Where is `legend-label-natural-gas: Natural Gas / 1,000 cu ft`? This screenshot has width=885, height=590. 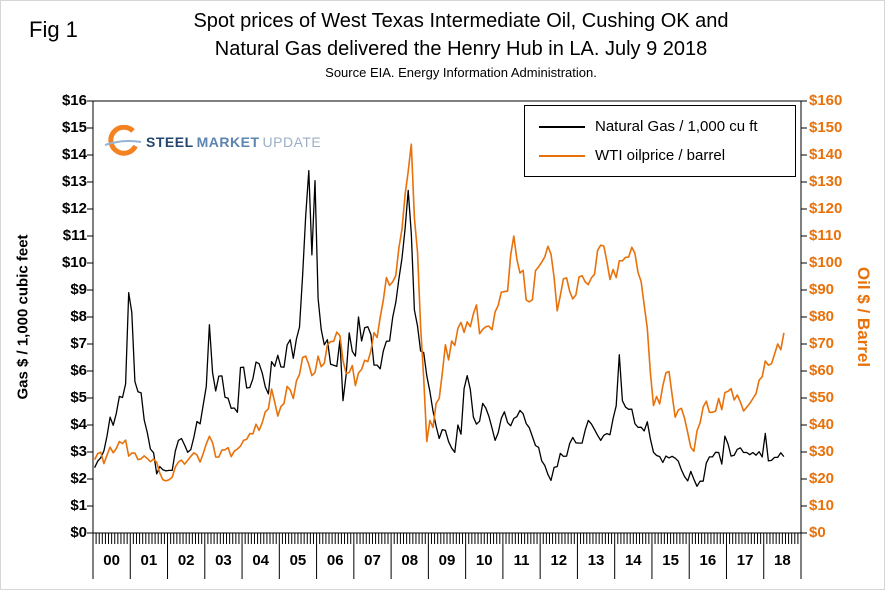
legend-label-natural-gas: Natural Gas / 1,000 cu ft is located at coordinates (676, 126).